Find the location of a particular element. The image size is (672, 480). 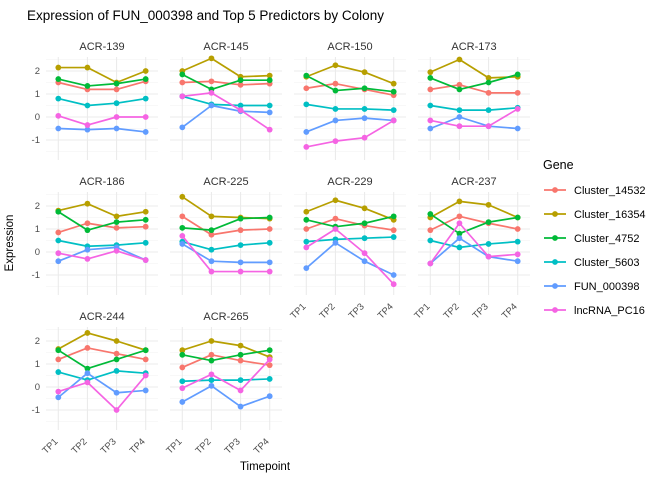

x-tick-label: TP1 is located at coordinates (174, 446).